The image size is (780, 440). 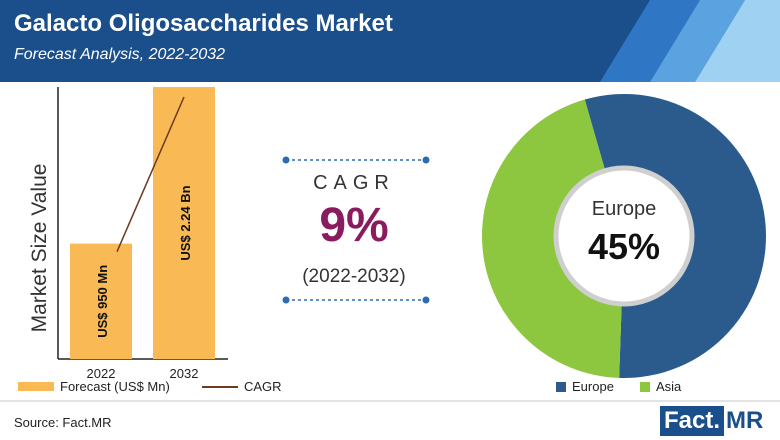 What do you see at coordinates (184, 373) in the screenshot?
I see `x-tick-label: 2032` at bounding box center [184, 373].